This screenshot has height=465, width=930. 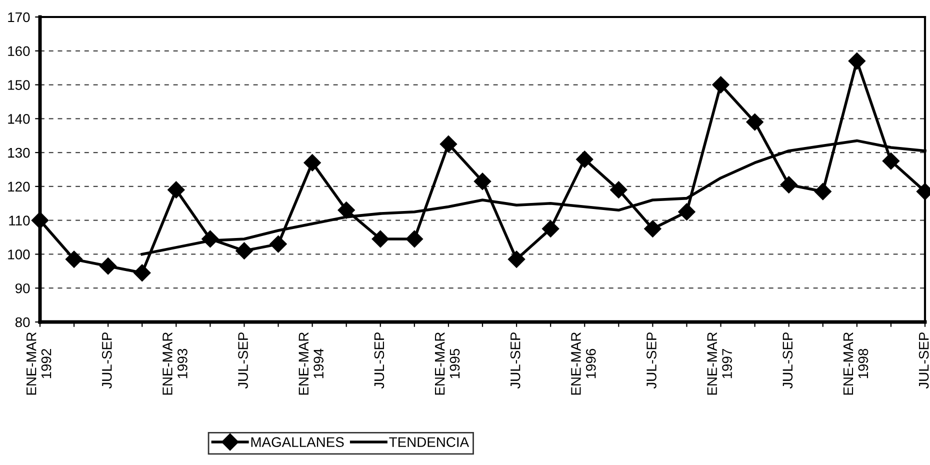 I want to click on x-tick-label: ENE-MAR 1992, so click(x=39, y=363).